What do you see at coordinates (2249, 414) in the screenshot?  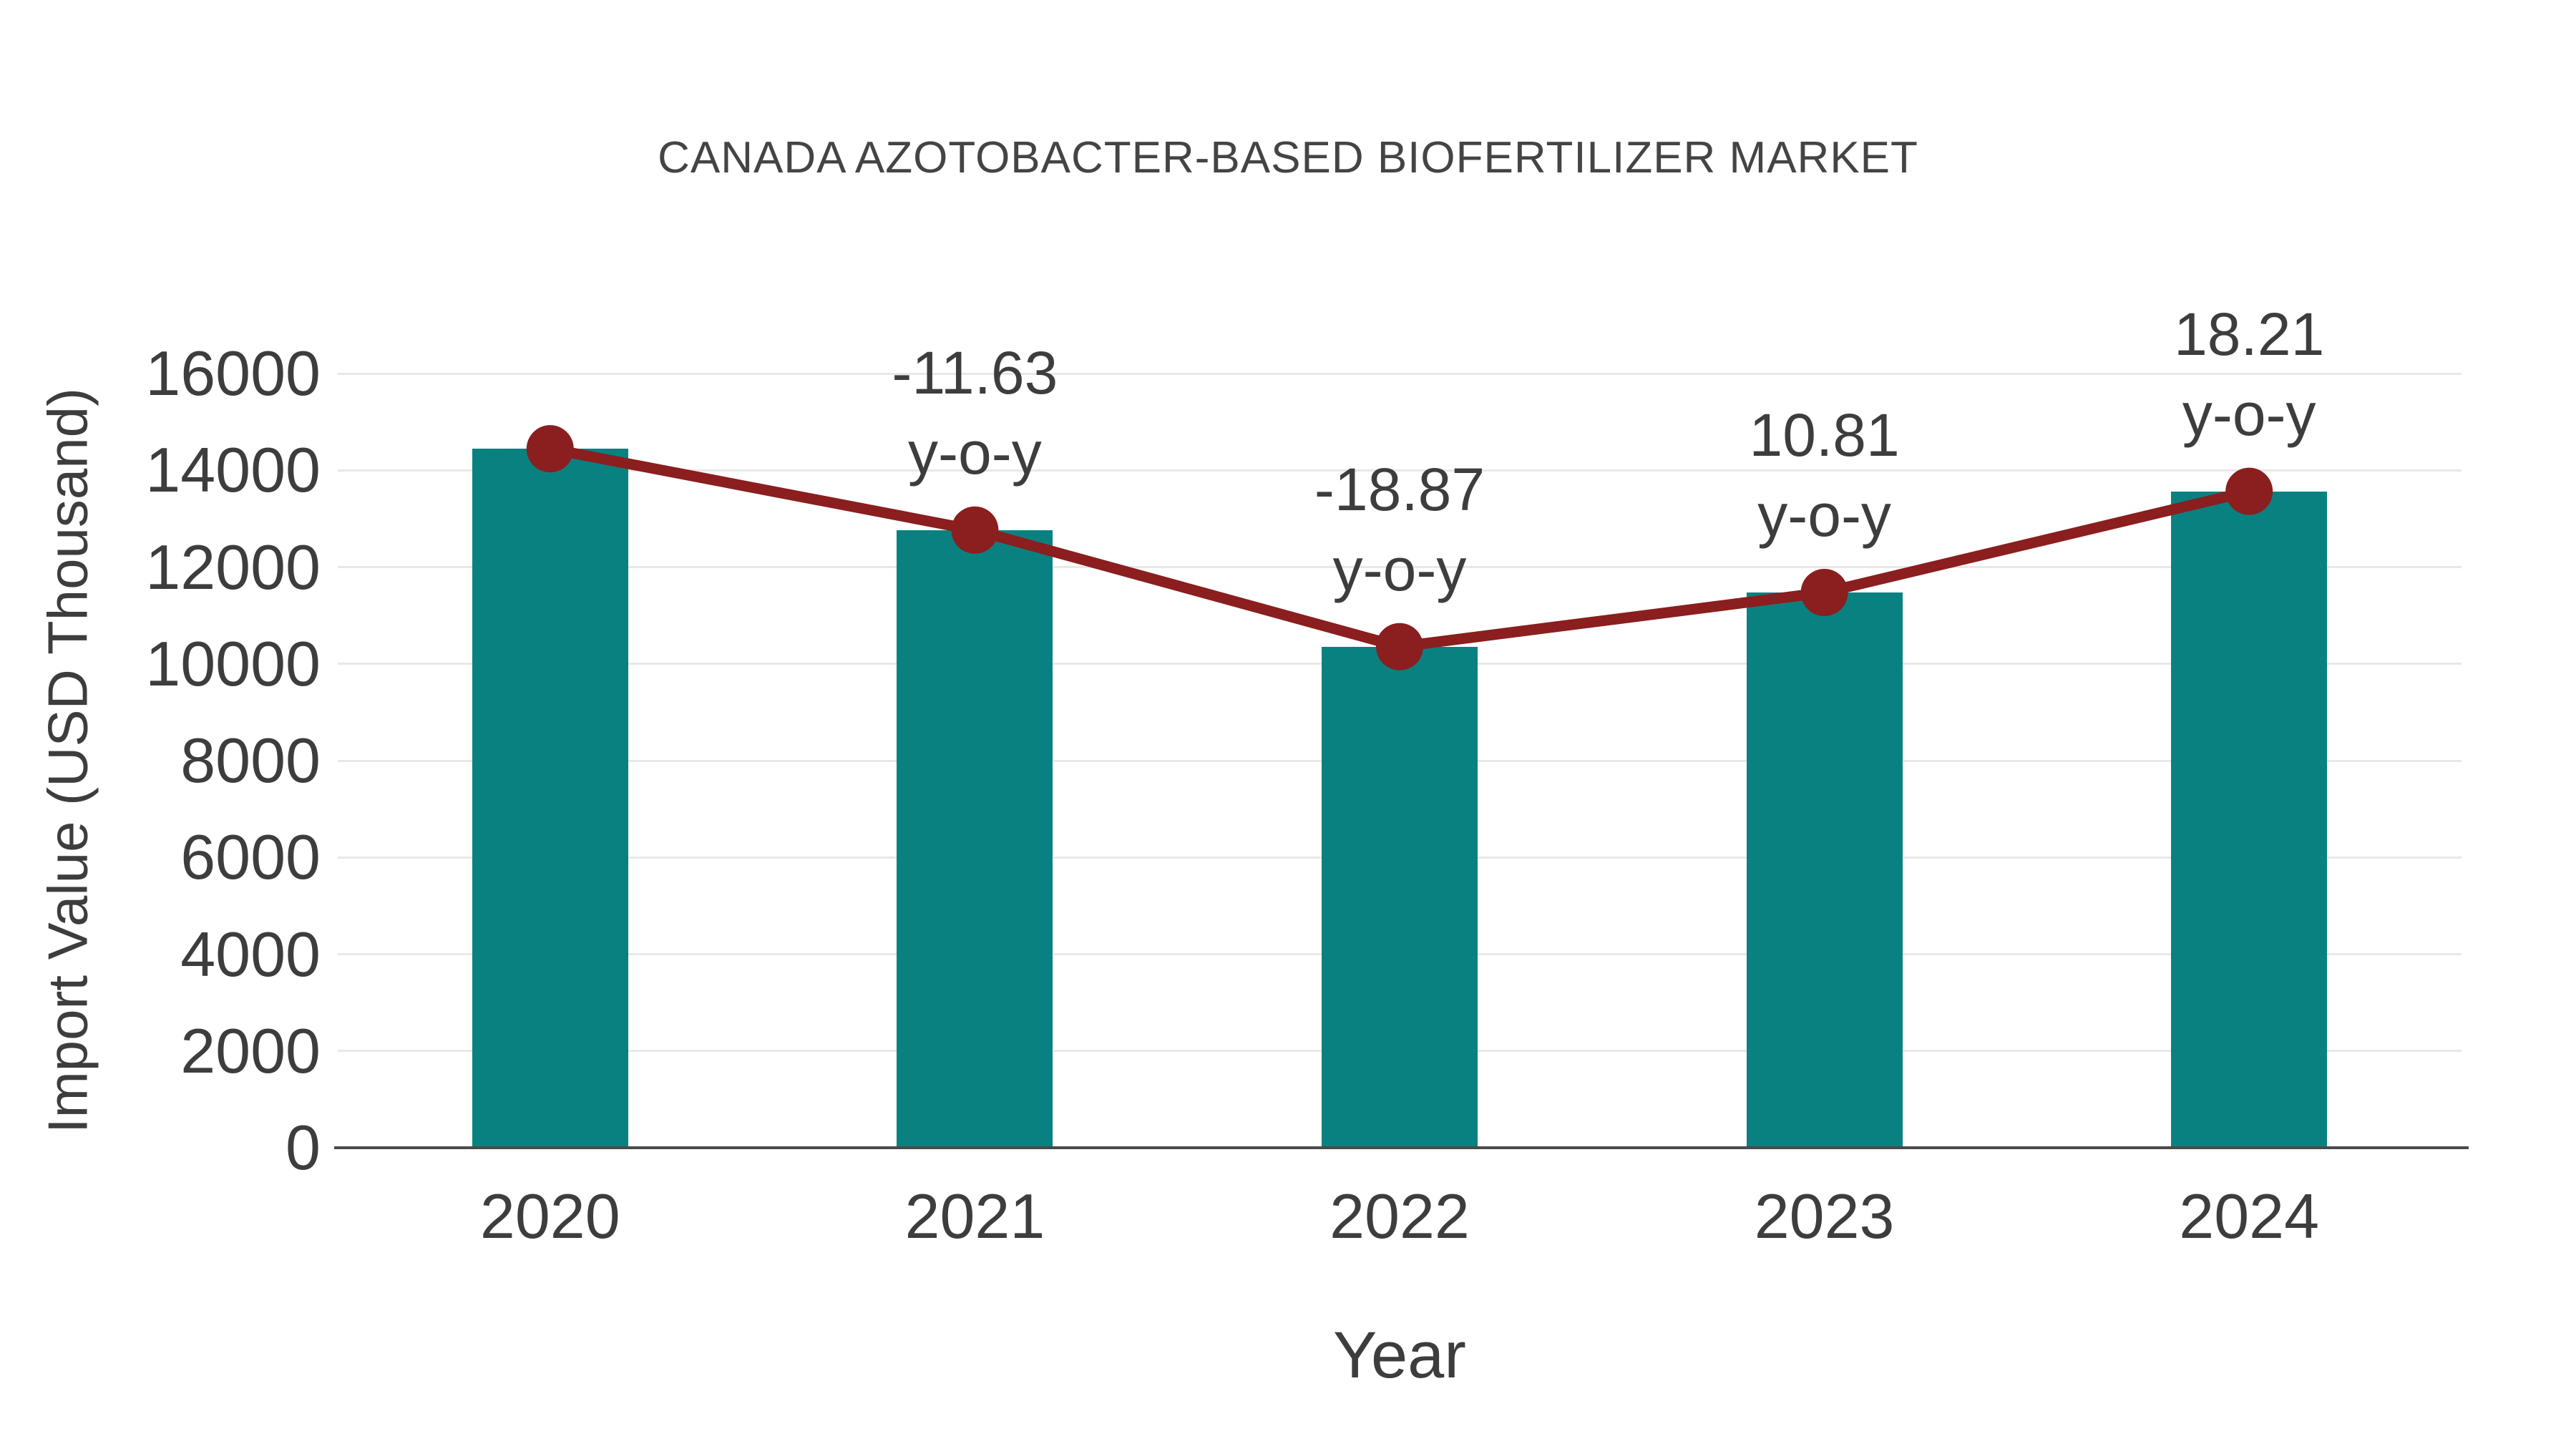 I see `yoy-suffix-2024: y-o-y` at bounding box center [2249, 414].